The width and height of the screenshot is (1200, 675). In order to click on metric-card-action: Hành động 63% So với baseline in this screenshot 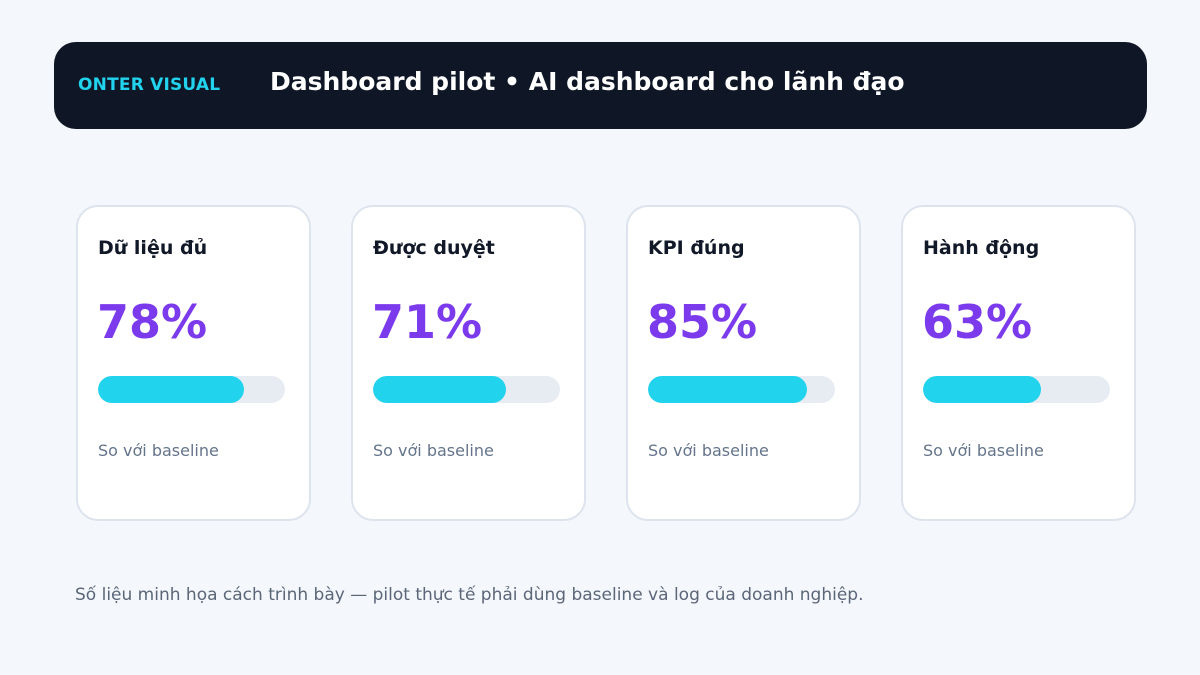, I will do `click(1018, 363)`.